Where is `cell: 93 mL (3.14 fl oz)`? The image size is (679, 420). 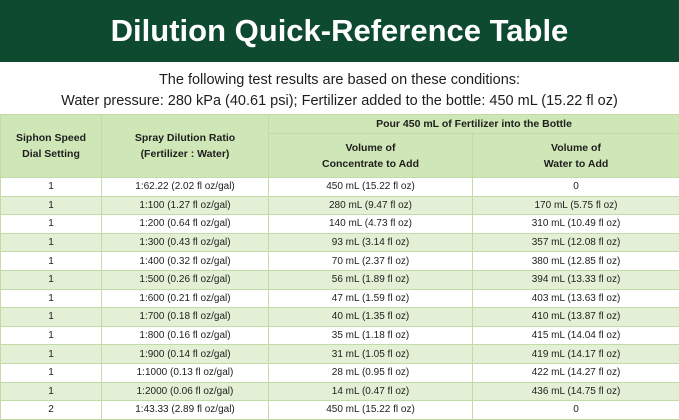
cell: 93 mL (3.14 fl oz) is located at coordinates (370, 242).